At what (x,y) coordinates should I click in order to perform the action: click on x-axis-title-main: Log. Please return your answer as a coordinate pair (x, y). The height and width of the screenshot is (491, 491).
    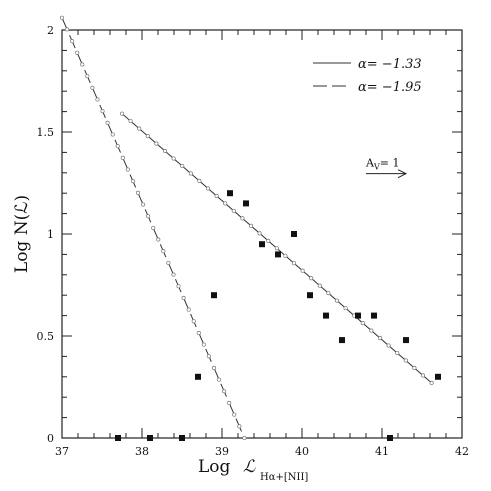
    Looking at the image, I should click on (214, 467).